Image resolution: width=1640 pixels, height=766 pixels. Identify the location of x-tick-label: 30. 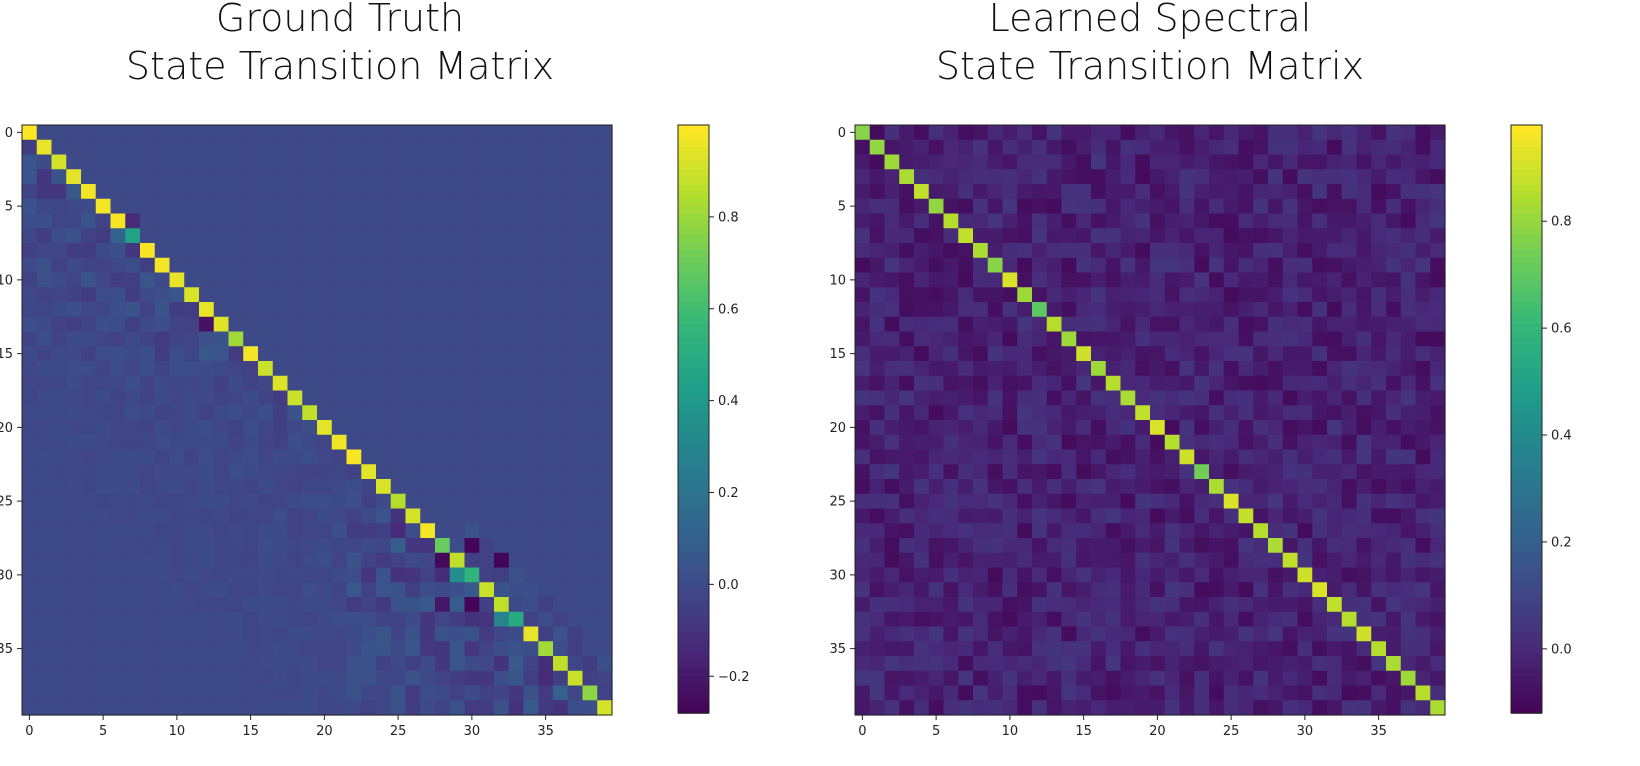
(1305, 731).